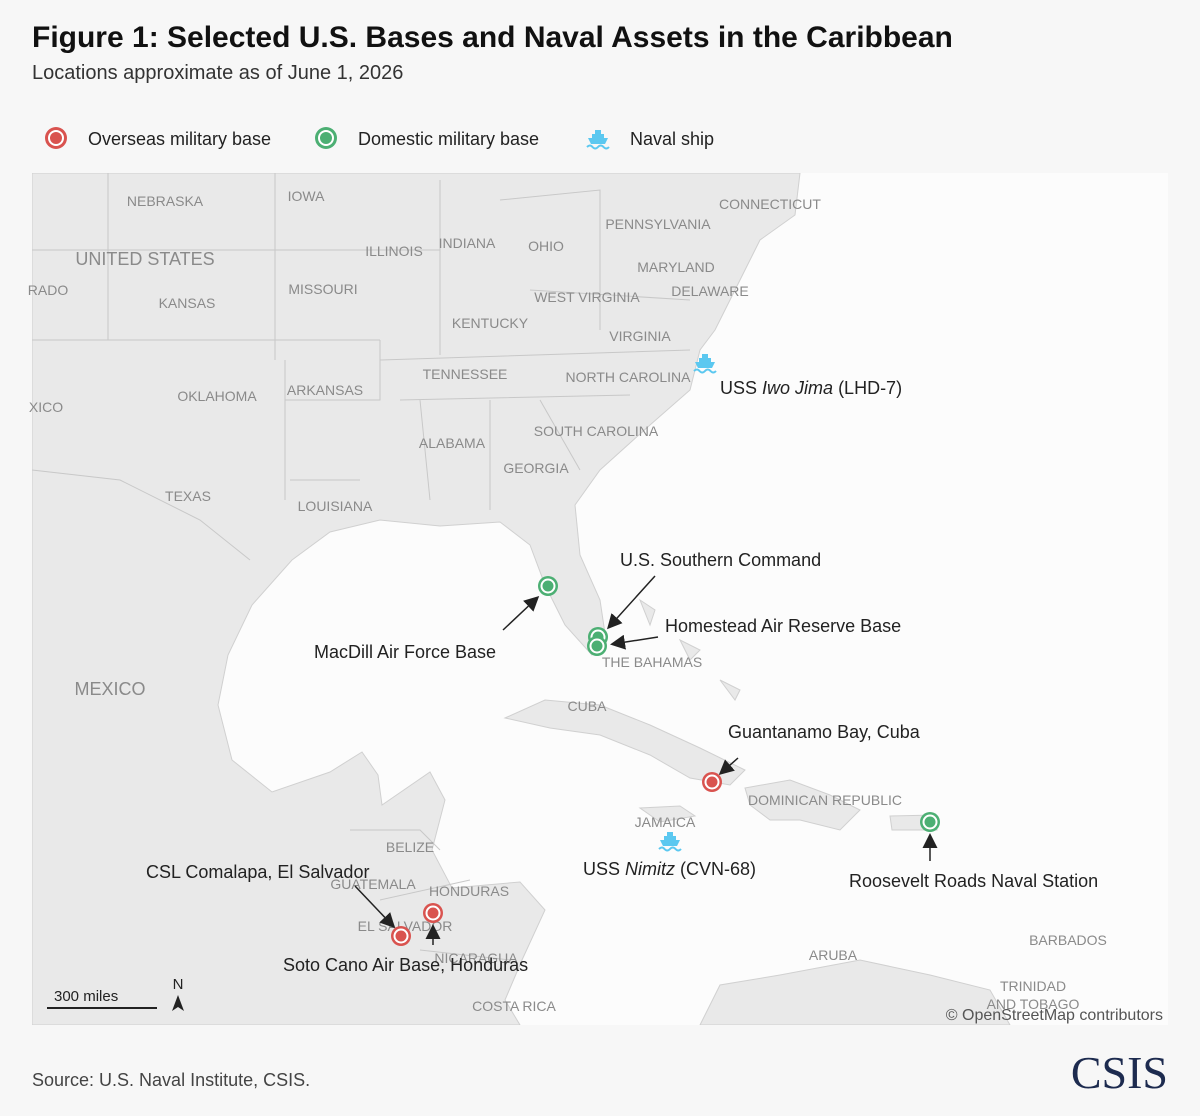  I want to click on place-label: ILLINOIS, so click(394, 251).